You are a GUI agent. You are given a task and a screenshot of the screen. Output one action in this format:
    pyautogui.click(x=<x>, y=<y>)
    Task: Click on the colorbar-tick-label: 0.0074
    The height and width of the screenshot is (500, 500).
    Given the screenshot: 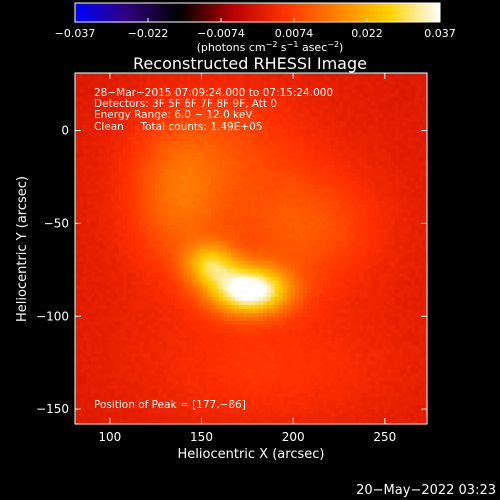 What is the action you would take?
    pyautogui.click(x=294, y=33)
    